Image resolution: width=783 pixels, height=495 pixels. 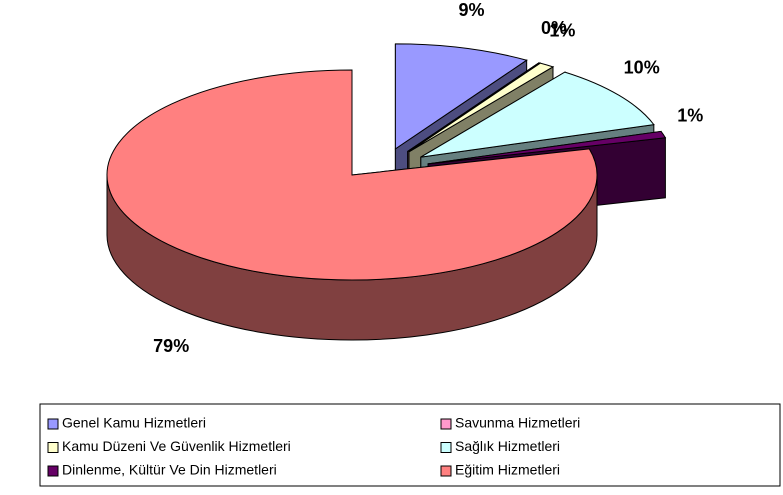 What do you see at coordinates (134, 423) in the screenshot?
I see `legend-label: Genel Kamu Hizmetleri` at bounding box center [134, 423].